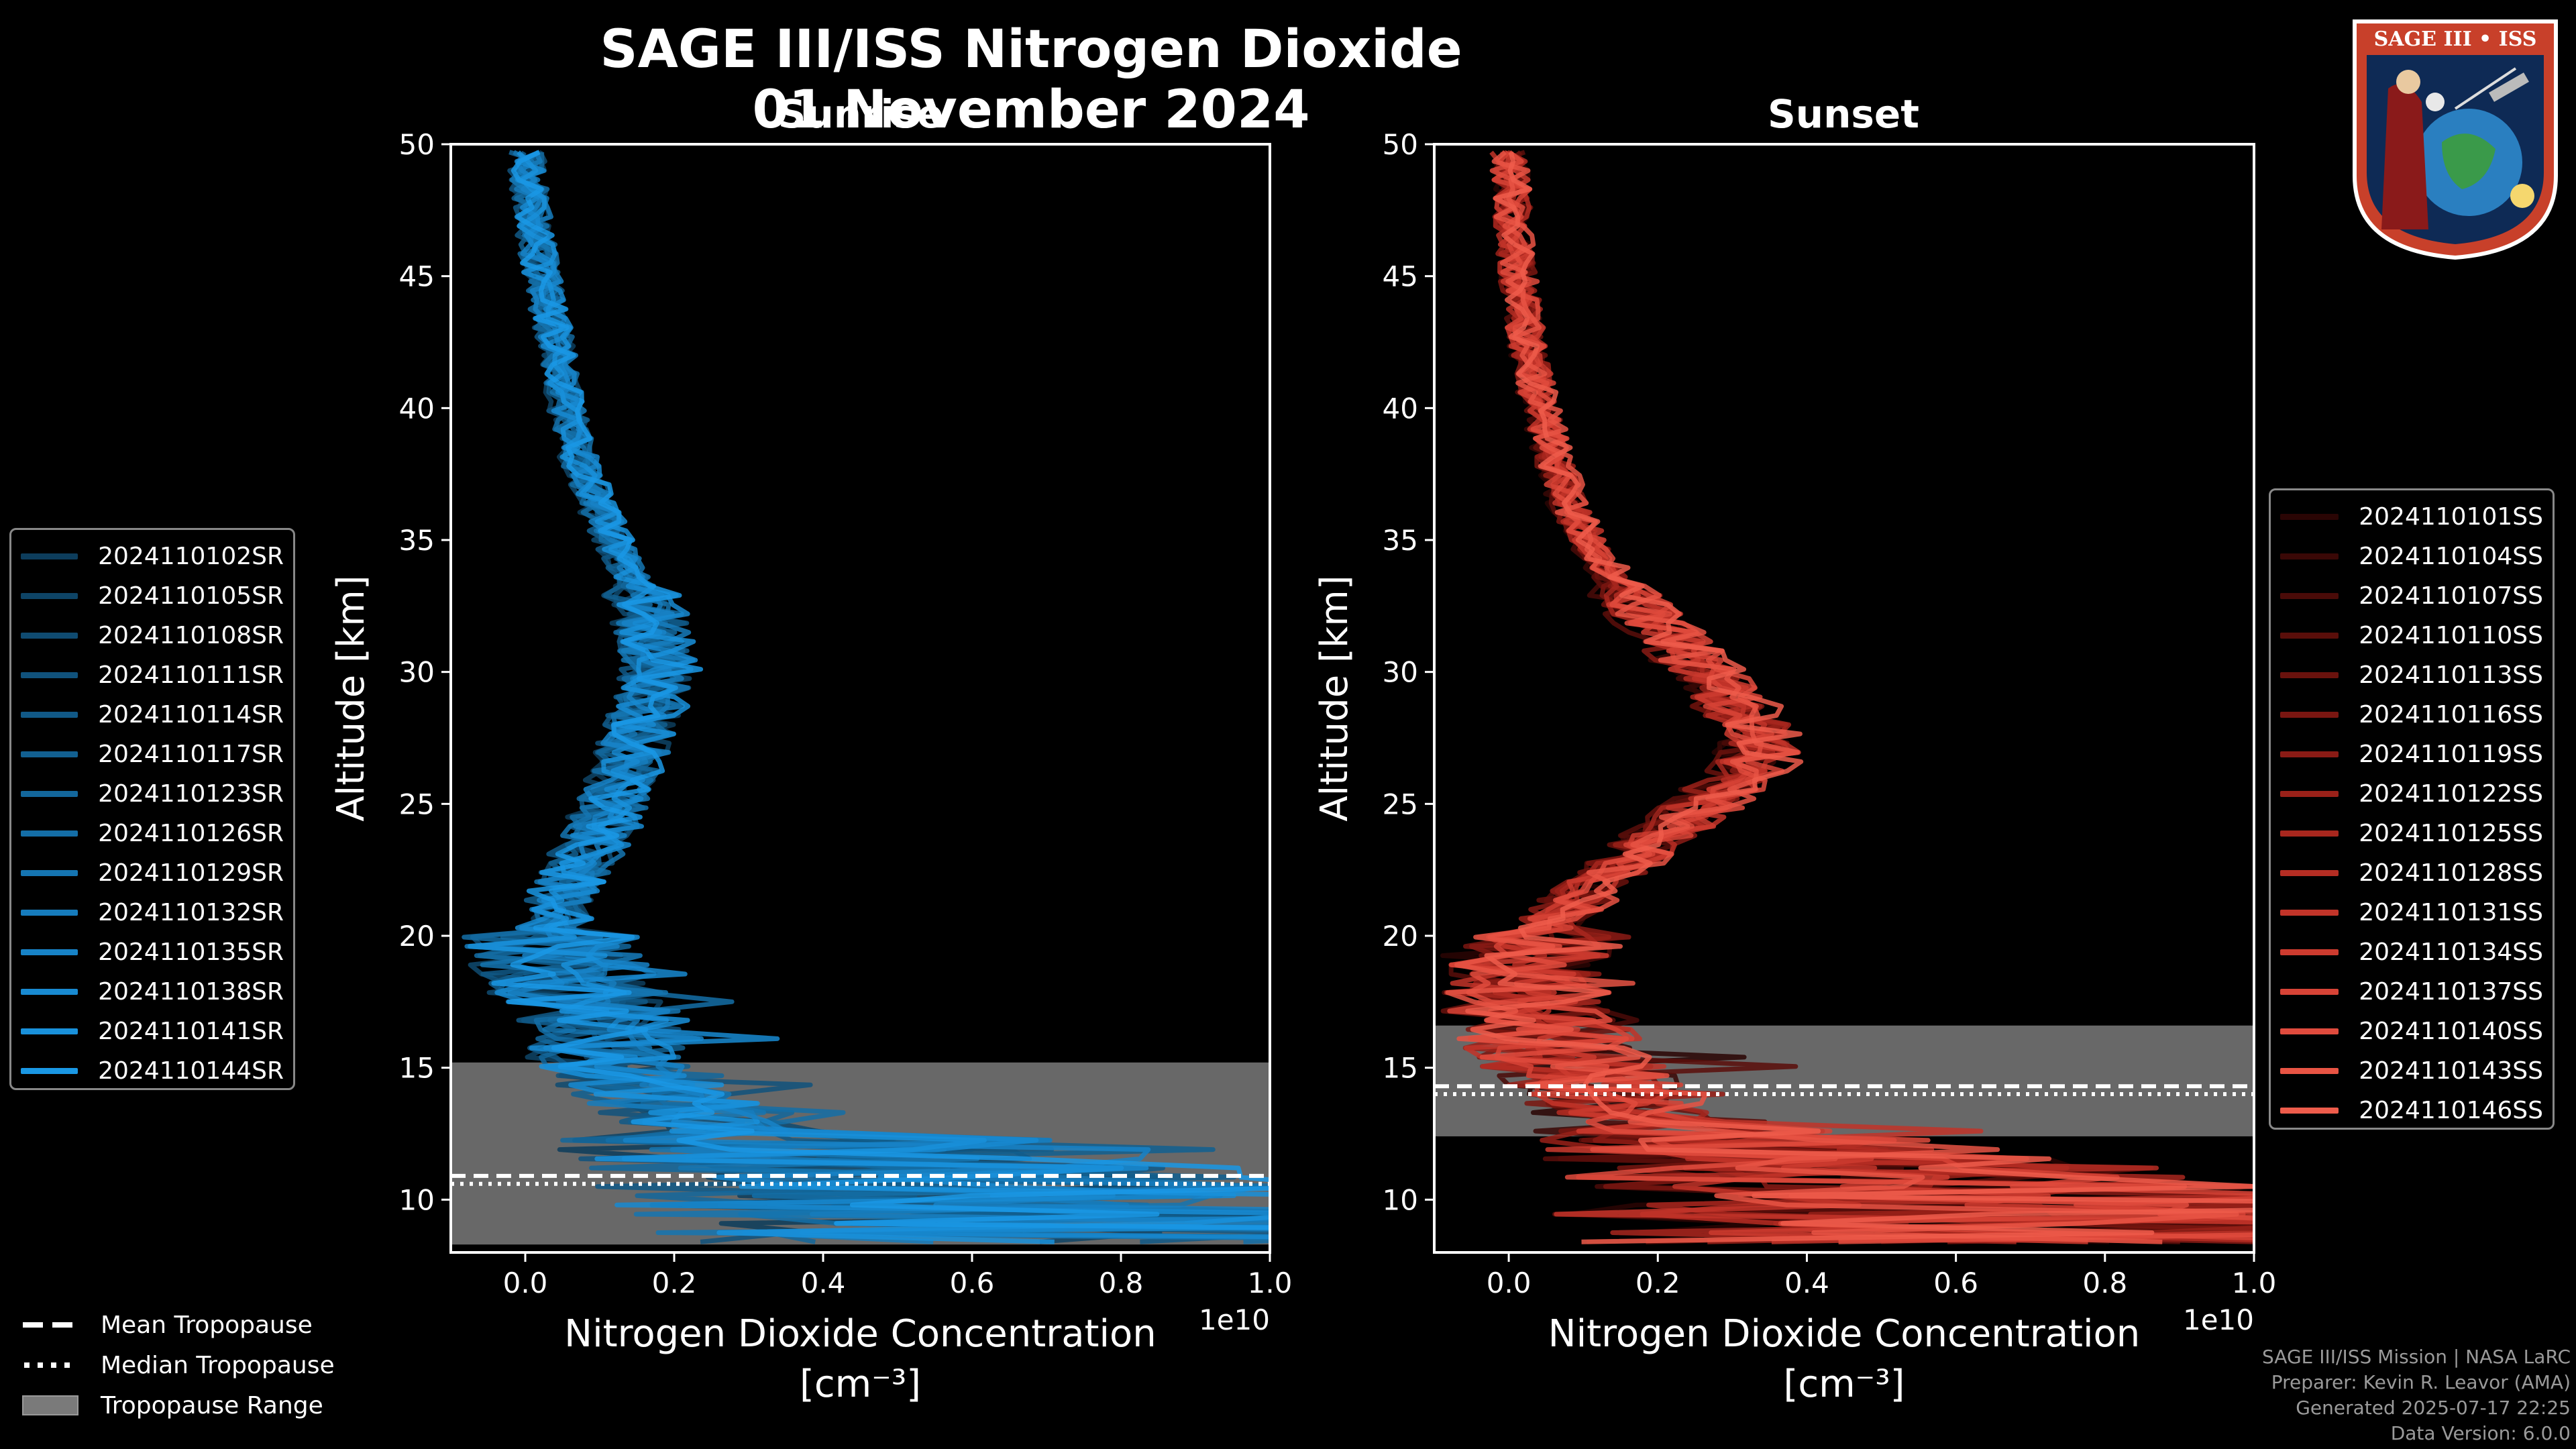 This screenshot has width=2576, height=1449. What do you see at coordinates (207, 1325) in the screenshot?
I see `key-label: Mean Tropopause` at bounding box center [207, 1325].